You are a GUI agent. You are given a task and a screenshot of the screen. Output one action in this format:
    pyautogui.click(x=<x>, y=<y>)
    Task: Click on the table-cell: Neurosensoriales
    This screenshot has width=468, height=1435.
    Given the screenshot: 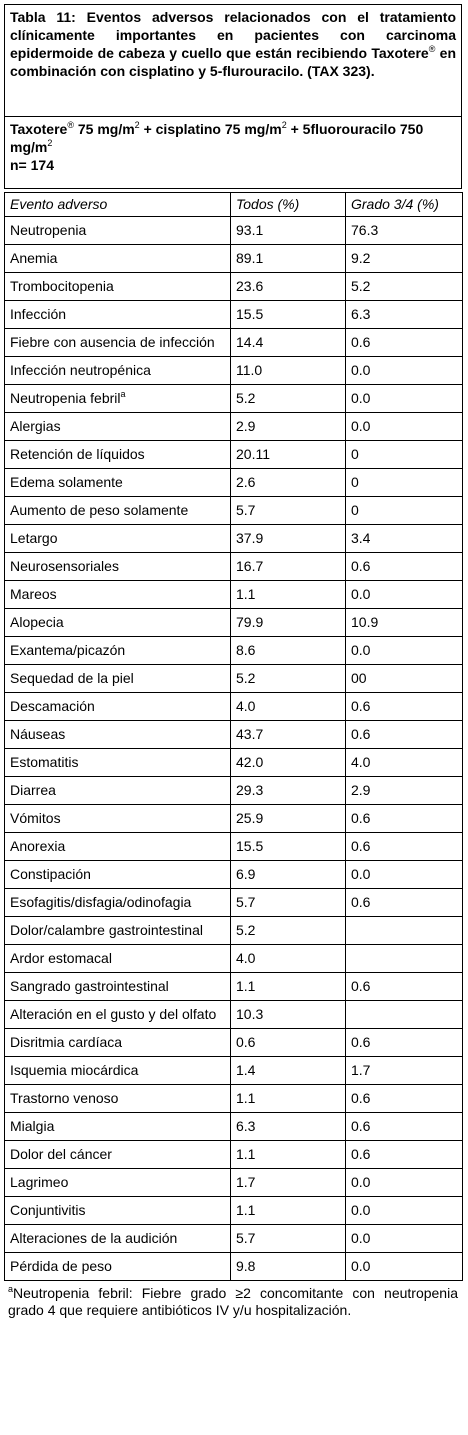 What is the action you would take?
    pyautogui.click(x=117, y=566)
    